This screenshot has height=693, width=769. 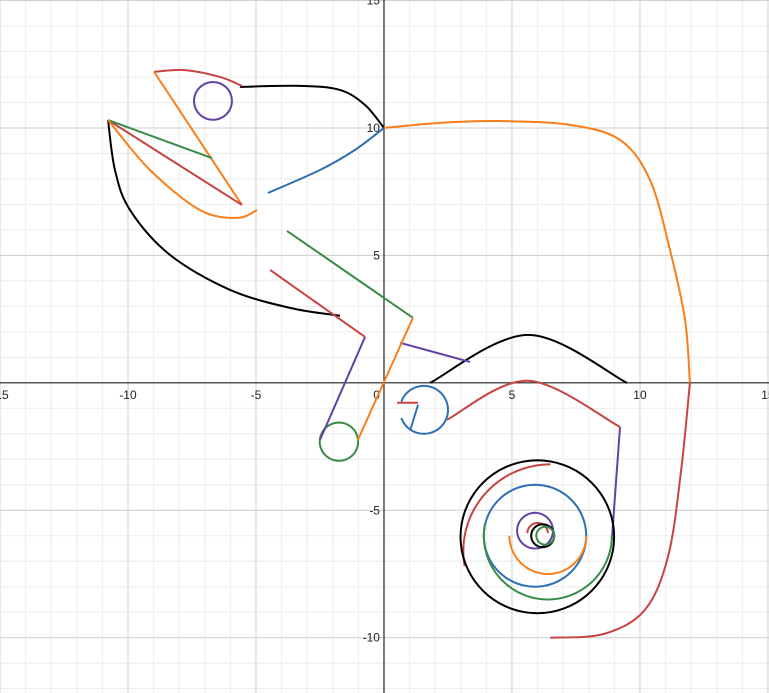 I want to click on x-tick-label: 10, so click(x=640, y=395).